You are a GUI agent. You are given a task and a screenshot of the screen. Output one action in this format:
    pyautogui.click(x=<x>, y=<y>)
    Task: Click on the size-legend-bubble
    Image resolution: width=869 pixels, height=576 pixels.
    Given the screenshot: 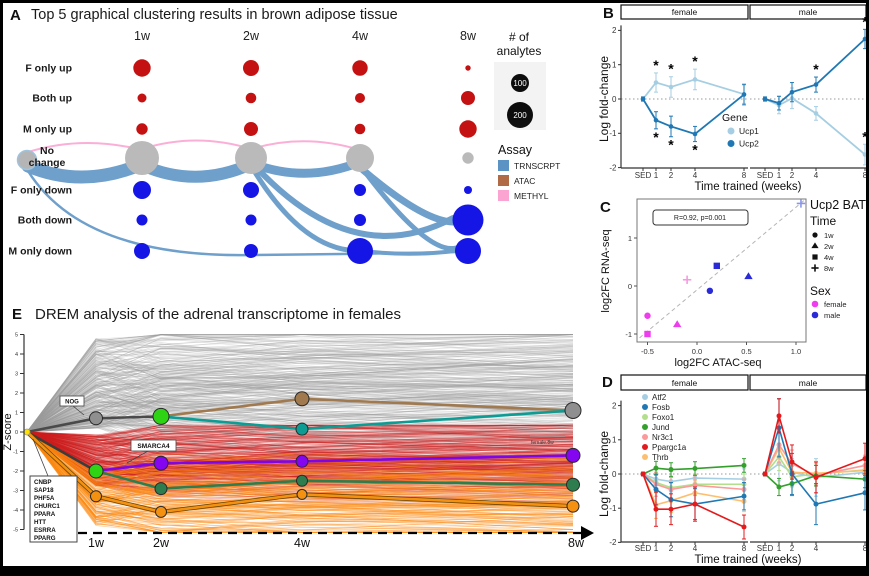 What is the action you would take?
    pyautogui.click(x=520, y=115)
    